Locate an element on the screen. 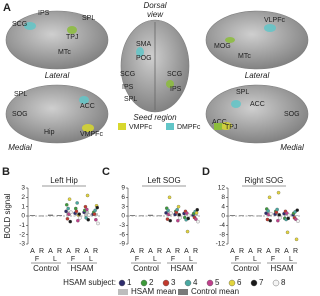  panel-letter: B is located at coordinates (6, 172).